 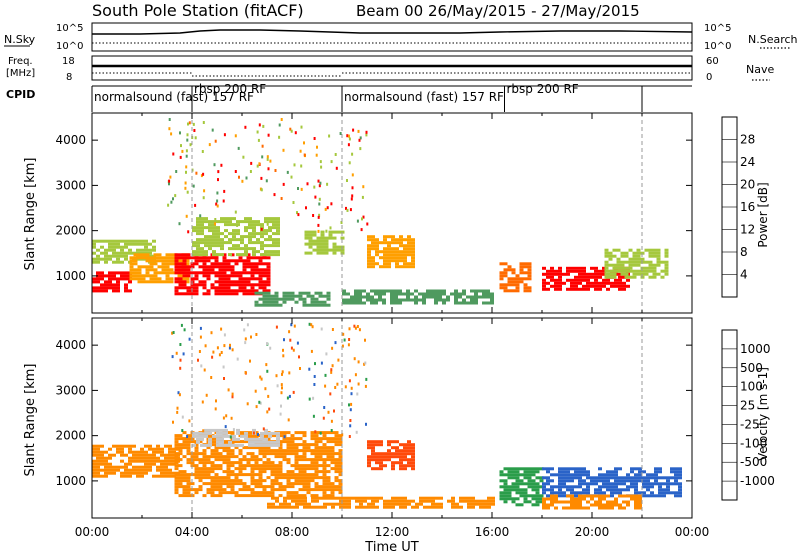 I want to click on x-tick-label: 08:00, so click(x=292, y=532).